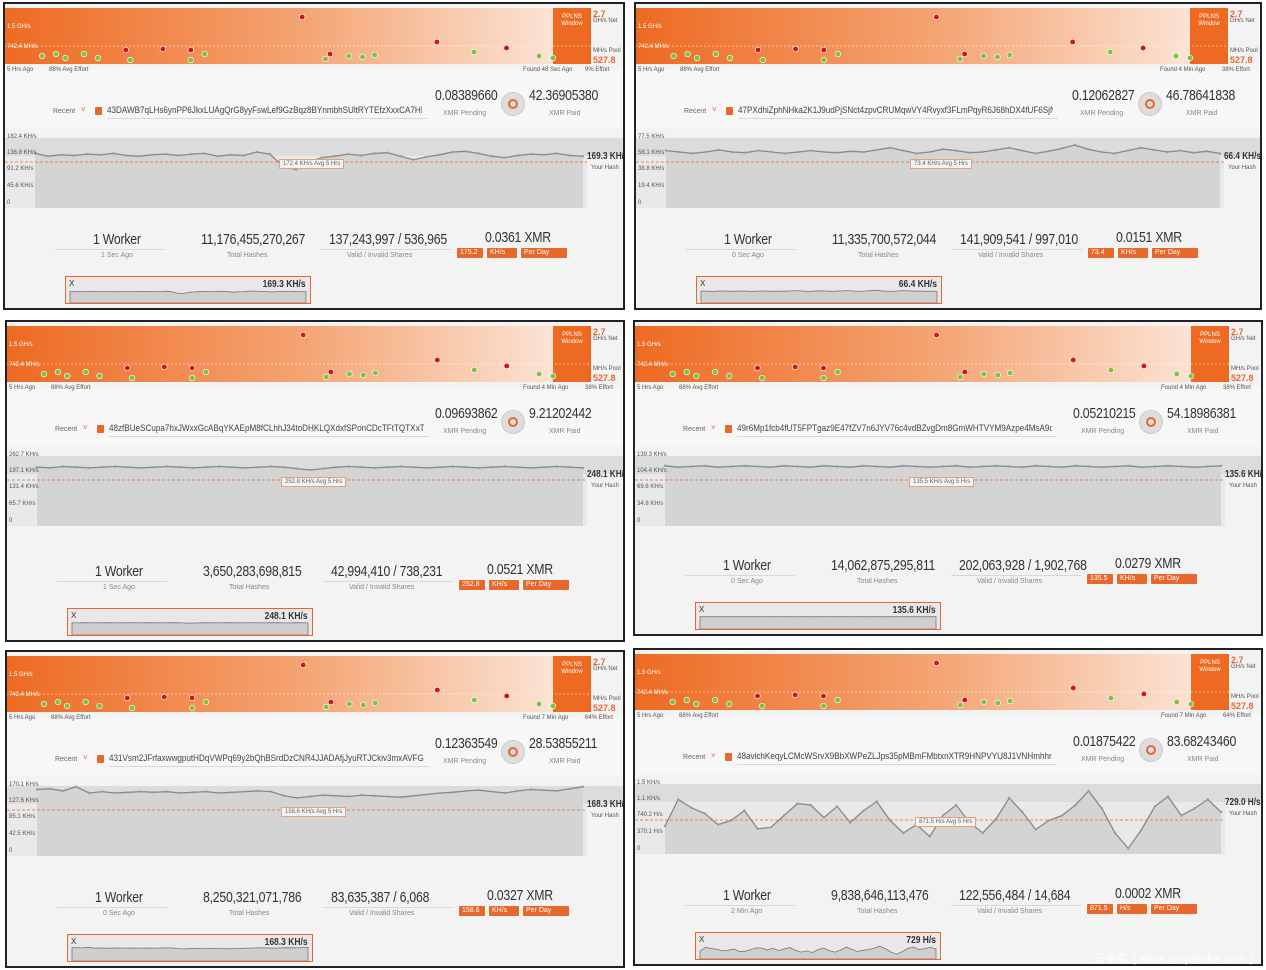 The width and height of the screenshot is (1266, 970). I want to click on hash-axis-label: 139.3 KH/s, so click(652, 455).